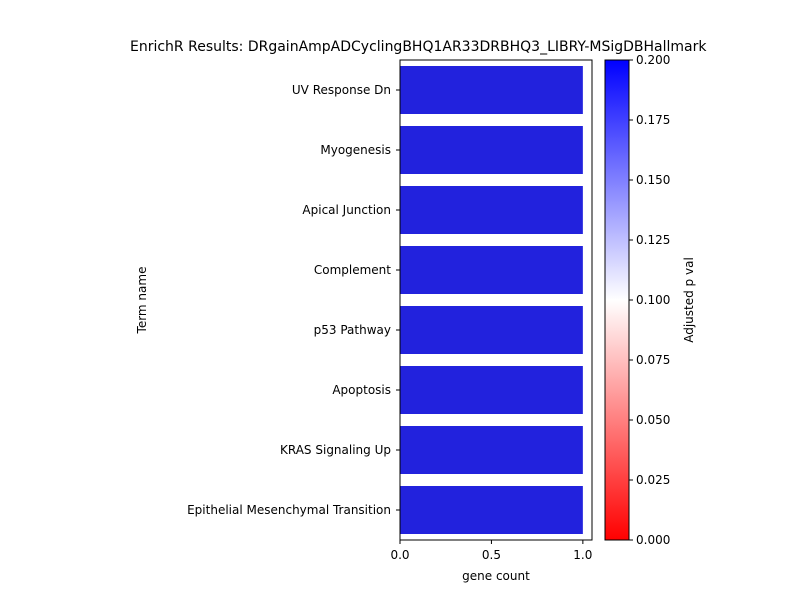 The image size is (800, 605). I want to click on y-tick-label: UV Response Dn, so click(341, 90).